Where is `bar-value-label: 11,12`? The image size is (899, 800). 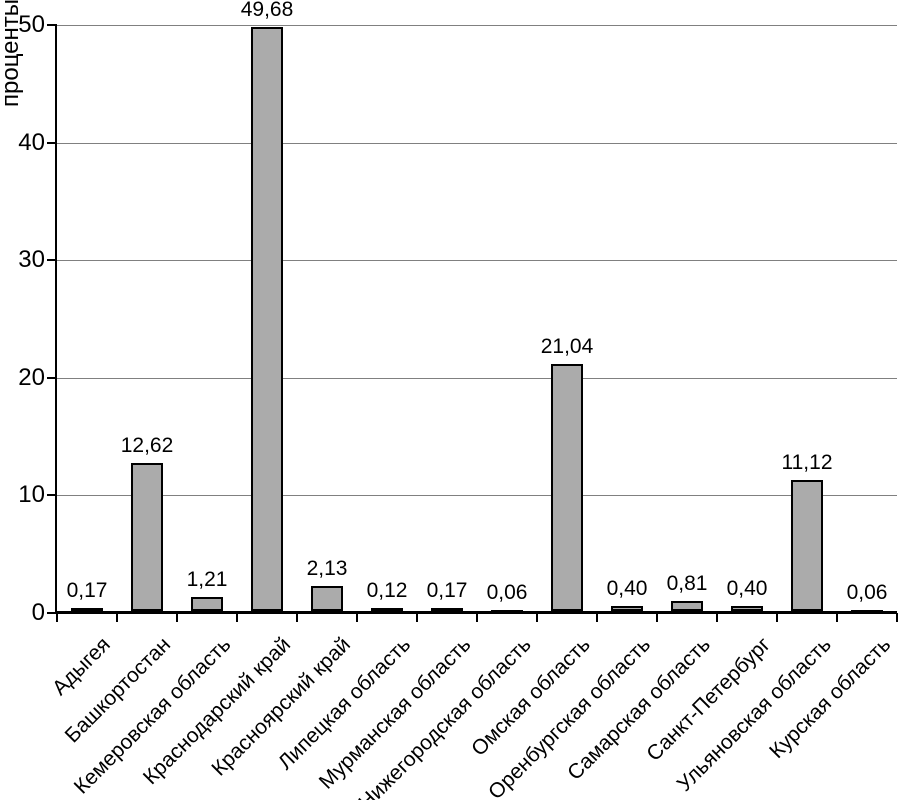 bar-value-label: 11,12 is located at coordinates (807, 463).